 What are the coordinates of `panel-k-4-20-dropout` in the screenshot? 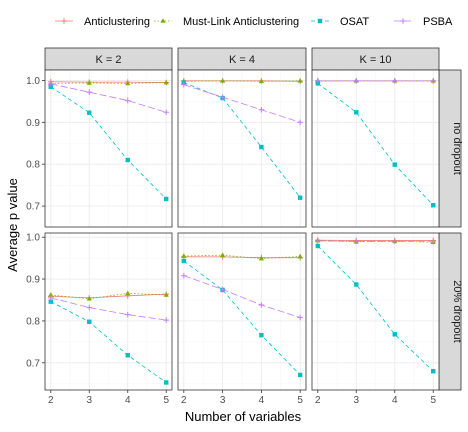 It's located at (242, 311).